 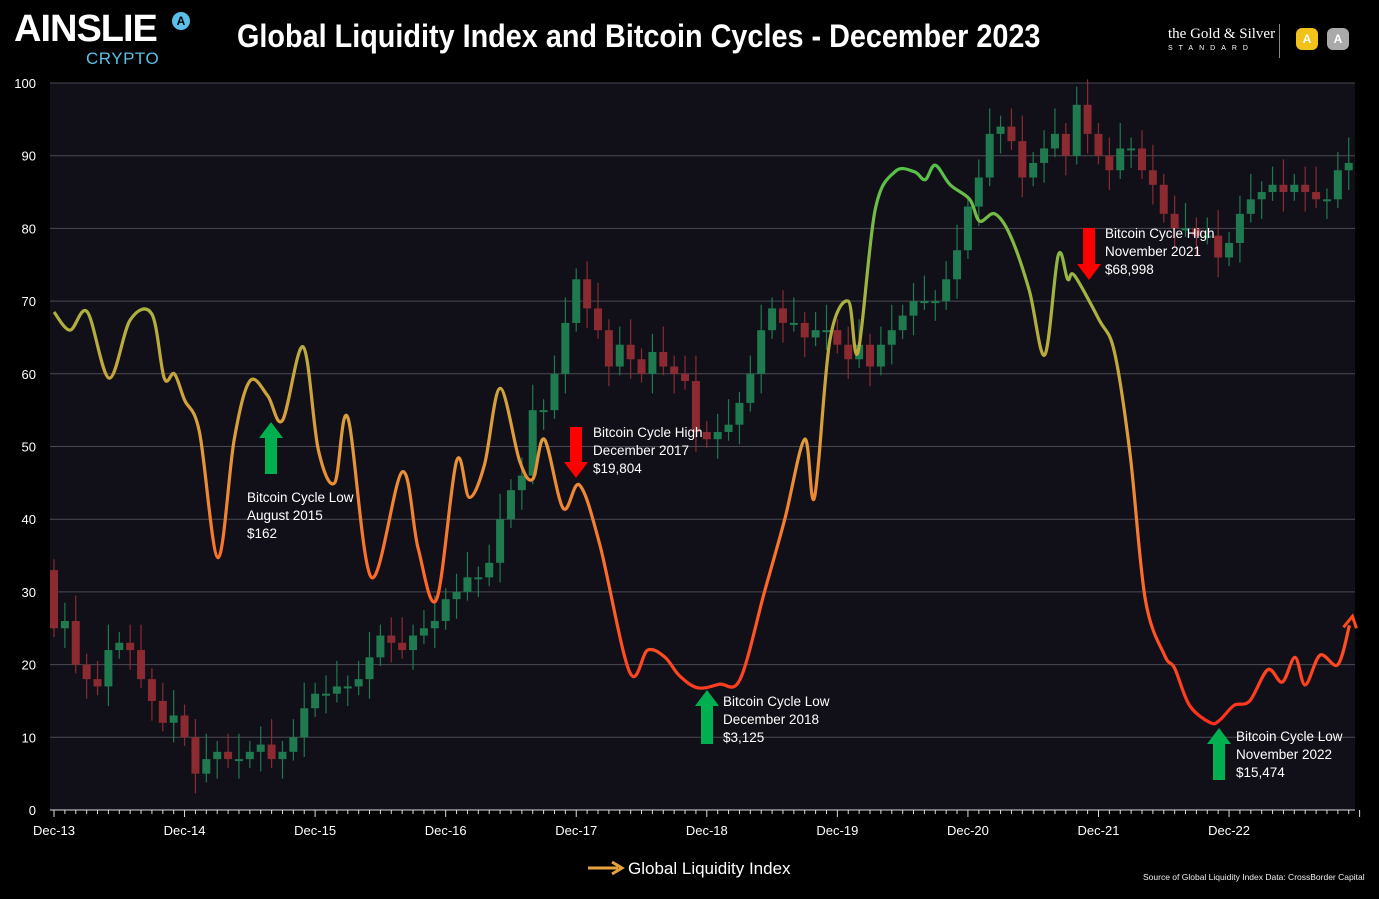 What do you see at coordinates (262, 533) in the screenshot?
I see `annotation-text: $162` at bounding box center [262, 533].